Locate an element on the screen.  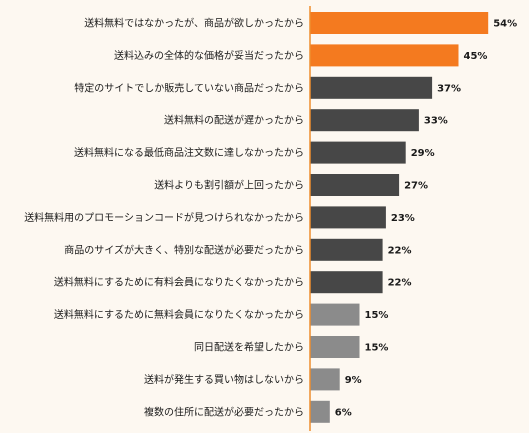
category-label-10: 送料無料にするために無料会員になりたくなかったから is located at coordinates (179, 314).